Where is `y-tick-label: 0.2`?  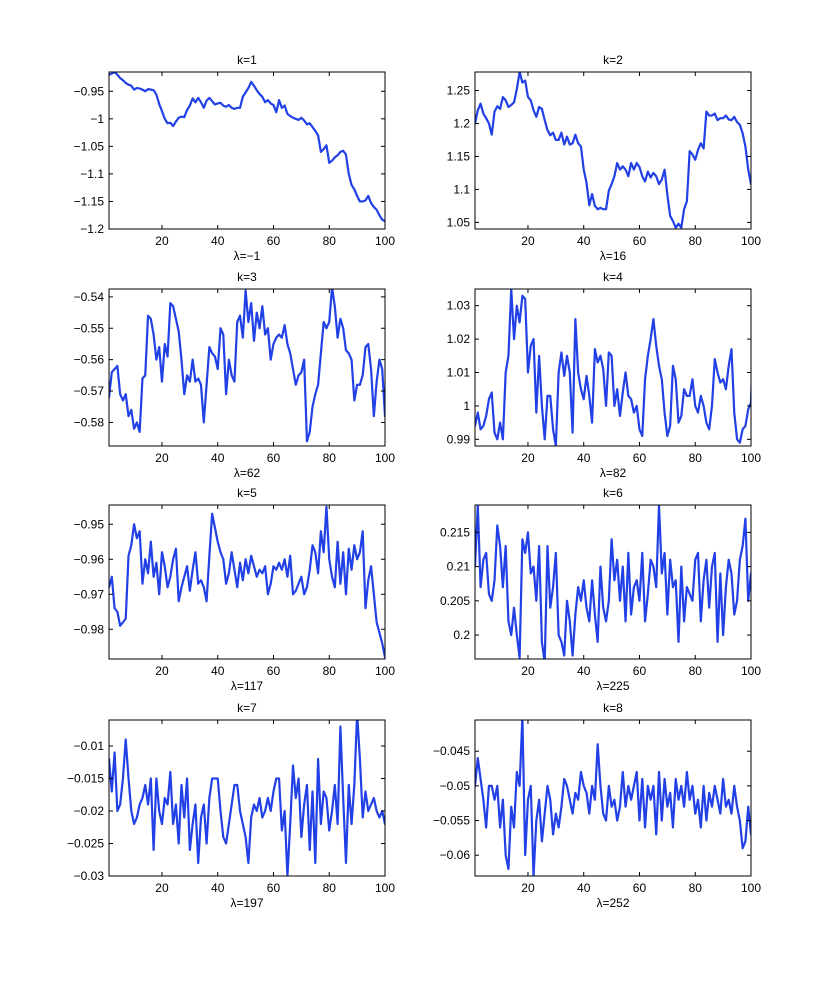 y-tick-label: 0.2 is located at coordinates (461, 635).